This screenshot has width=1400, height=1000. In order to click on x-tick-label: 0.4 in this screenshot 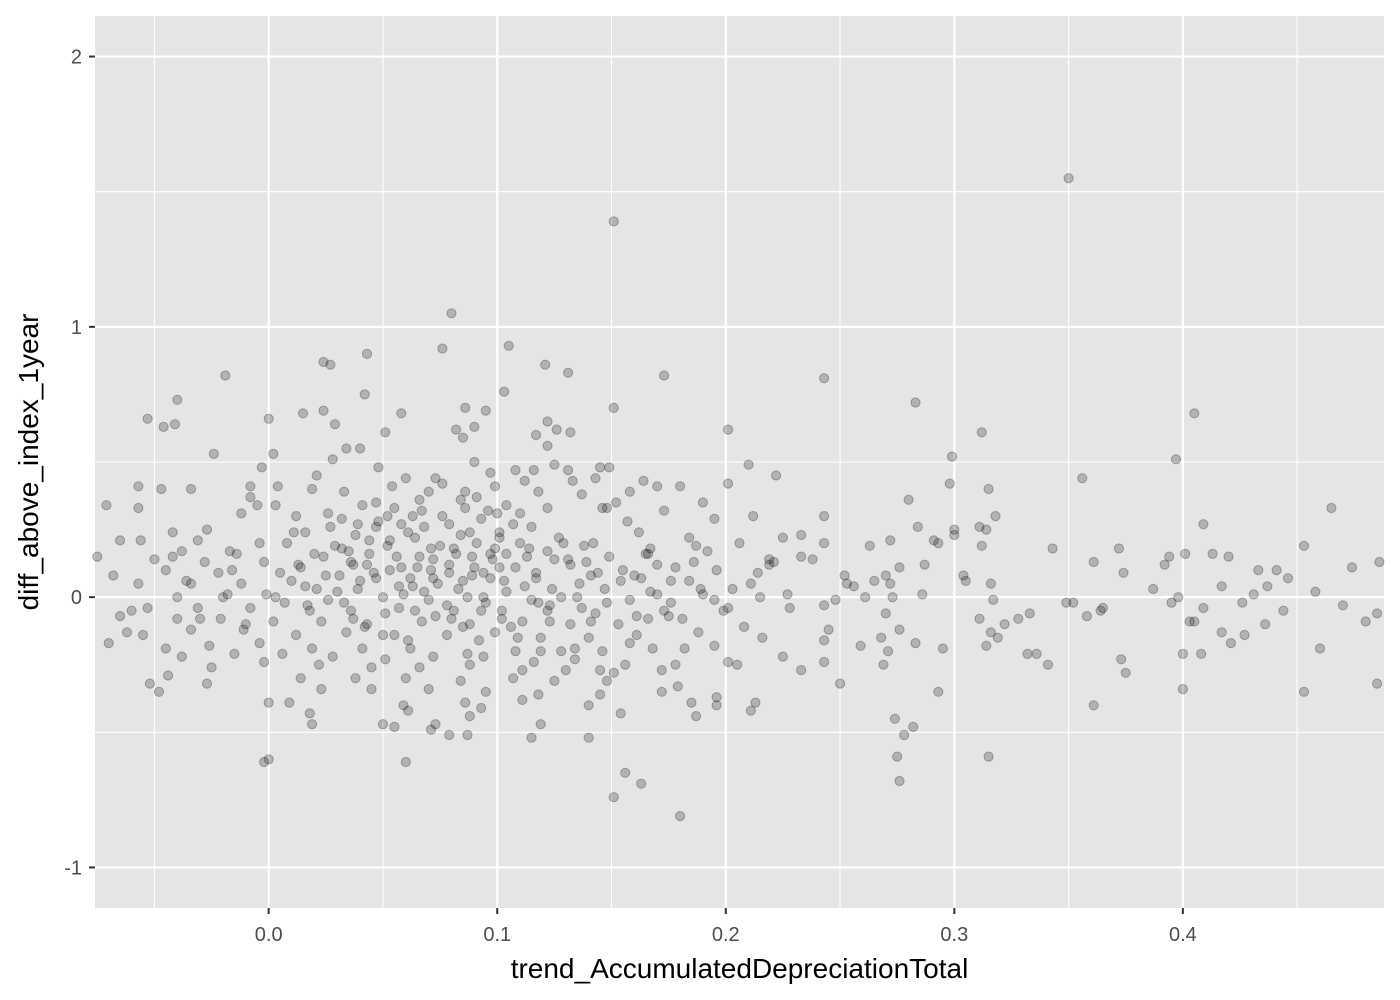, I will do `click(1183, 935)`.